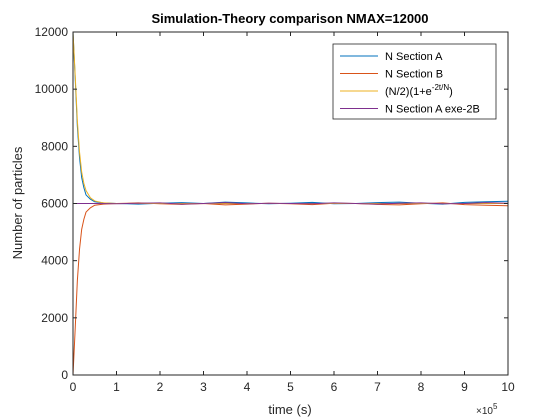  What do you see at coordinates (414, 75) in the screenshot?
I see `legend-label: N Section B` at bounding box center [414, 75].